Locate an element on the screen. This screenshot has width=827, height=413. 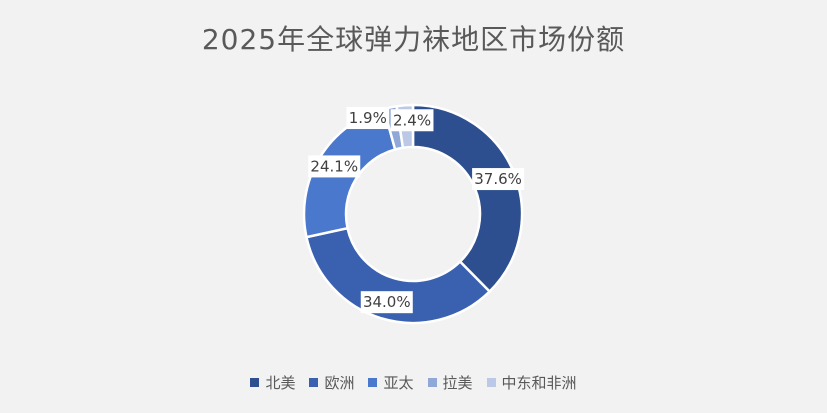
legend-label: 中东和非洲 is located at coordinates (539, 383).